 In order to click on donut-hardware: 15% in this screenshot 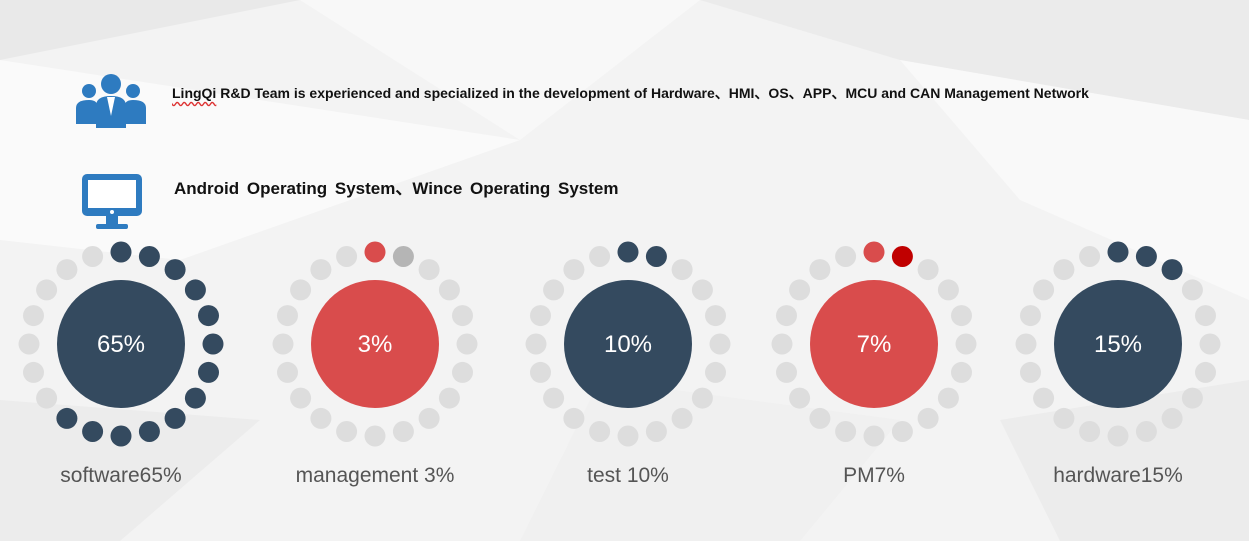, I will do `click(1118, 344)`.